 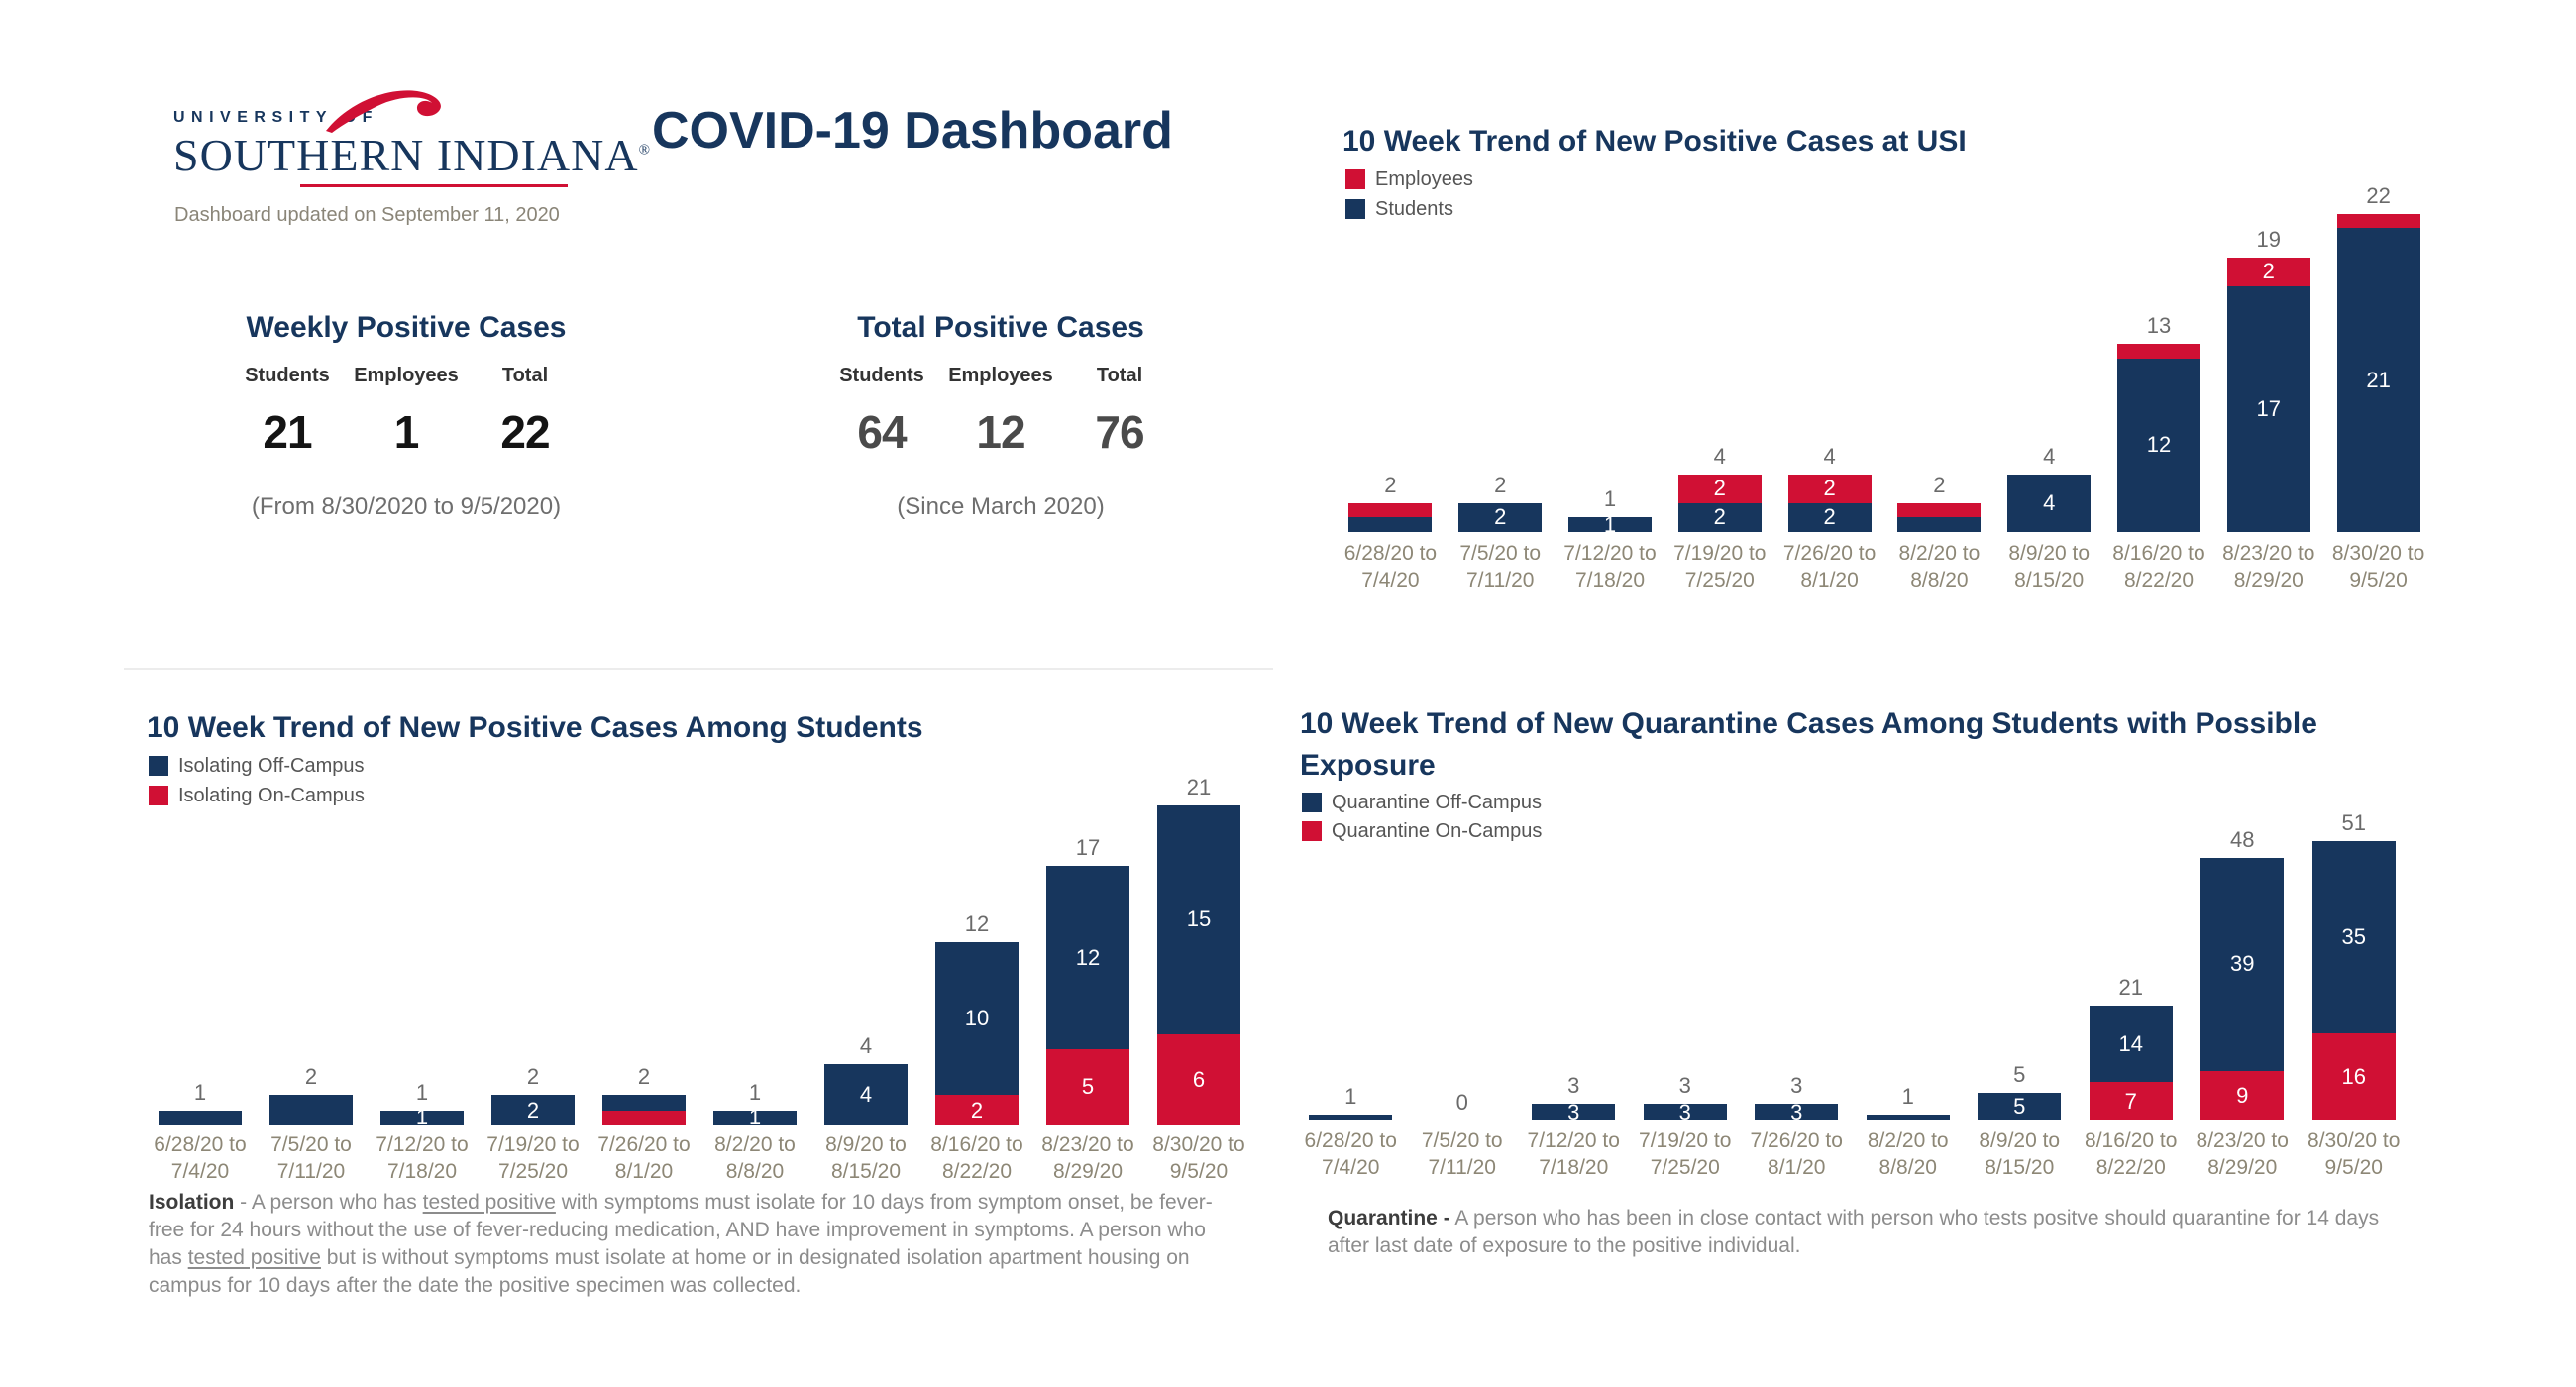 What do you see at coordinates (287, 432) in the screenshot?
I see `weekly-students-value: 21` at bounding box center [287, 432].